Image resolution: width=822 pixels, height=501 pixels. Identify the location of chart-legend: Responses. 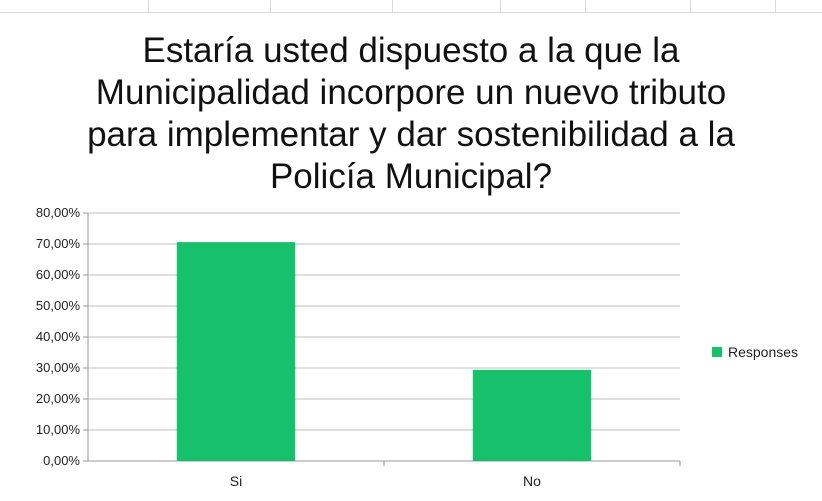
(755, 352).